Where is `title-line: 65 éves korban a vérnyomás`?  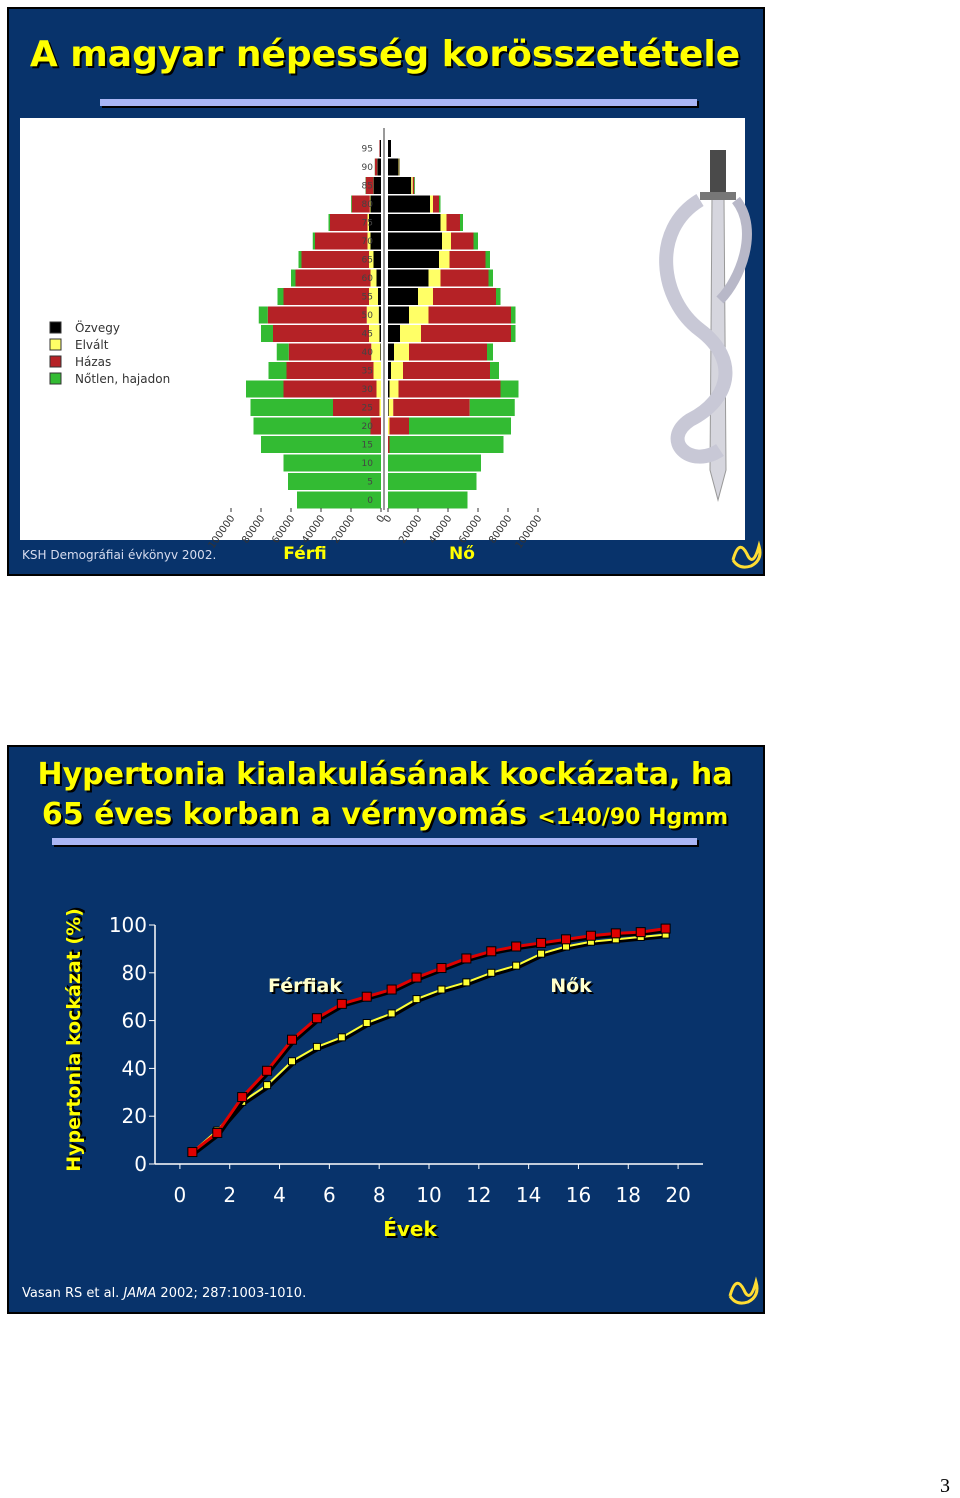 title-line: 65 éves korban a vérnyomás is located at coordinates (290, 814).